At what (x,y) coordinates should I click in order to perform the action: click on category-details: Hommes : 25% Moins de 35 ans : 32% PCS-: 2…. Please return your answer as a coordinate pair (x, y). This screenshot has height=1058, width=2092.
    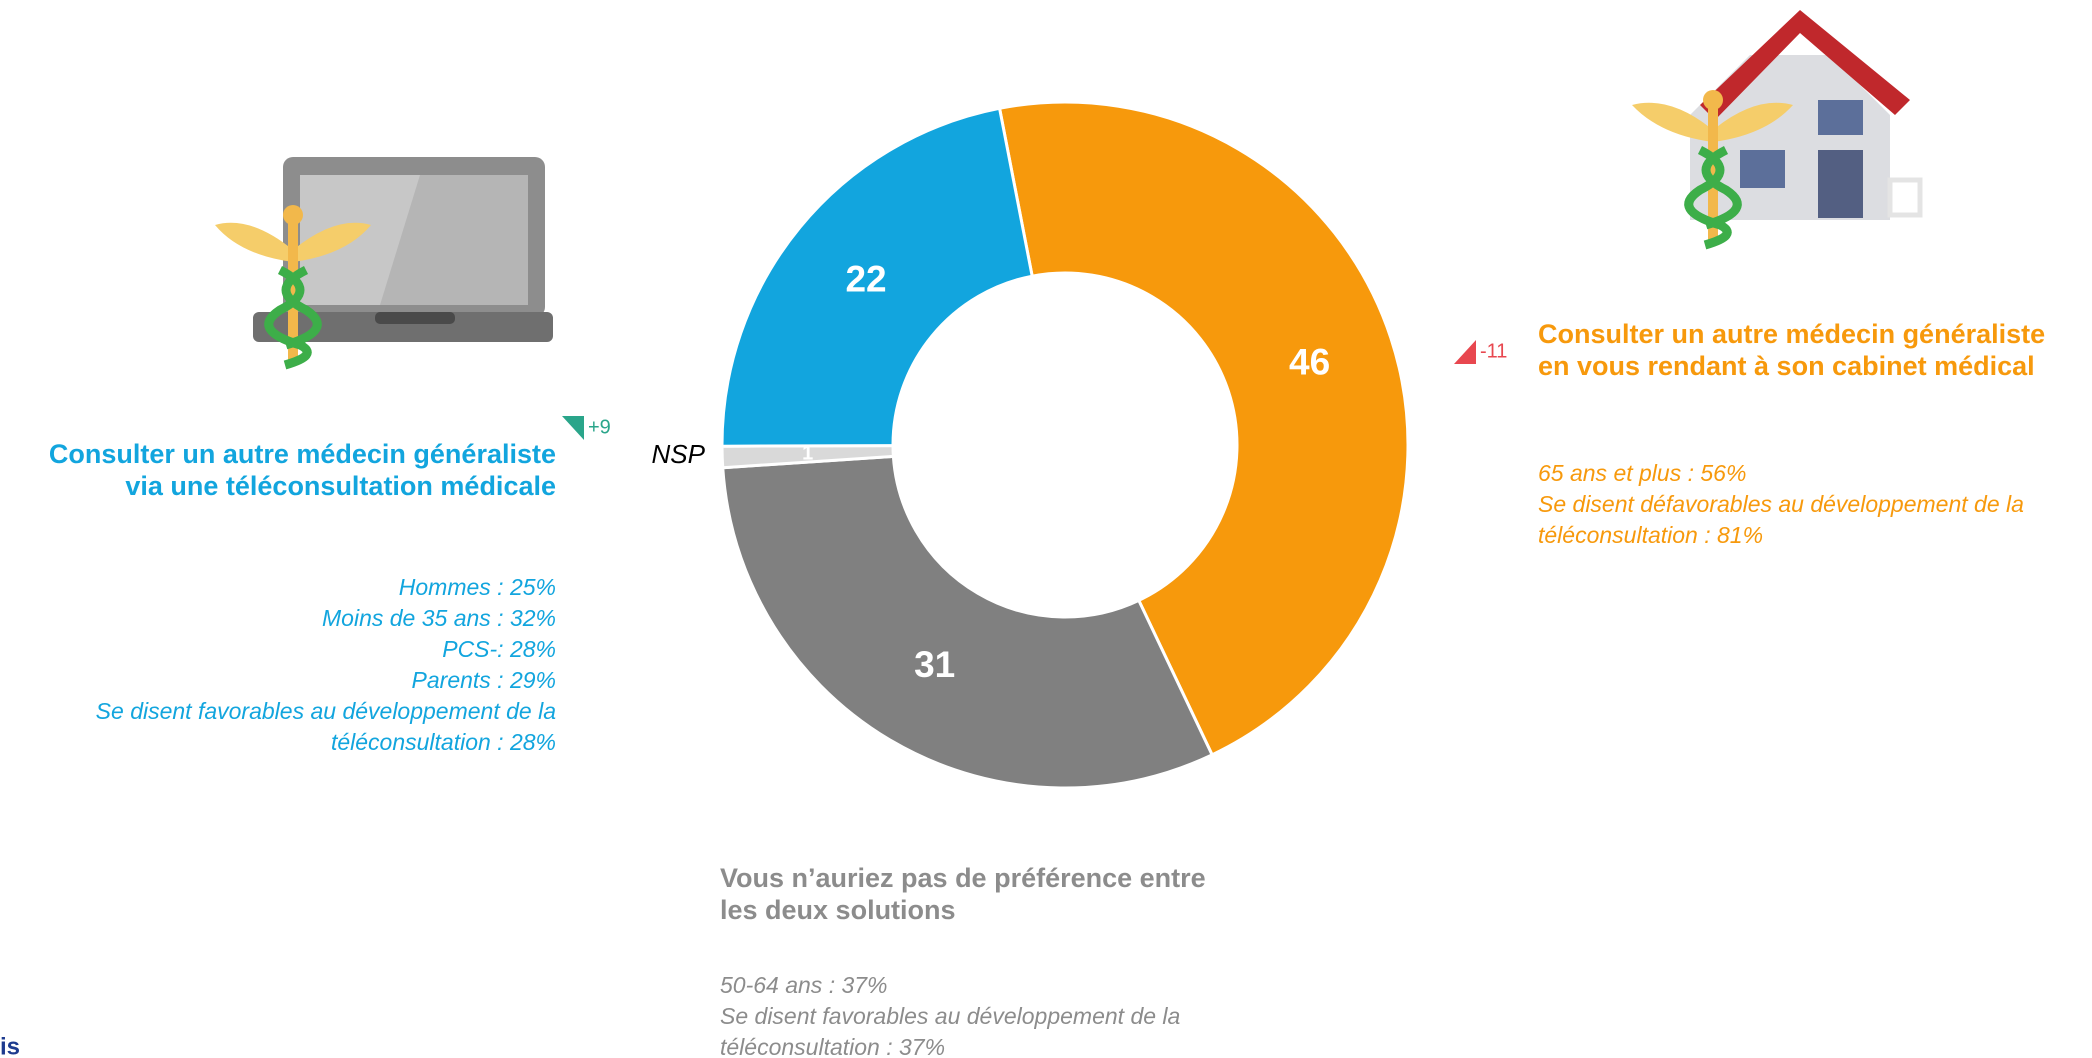
    Looking at the image, I should click on (281, 665).